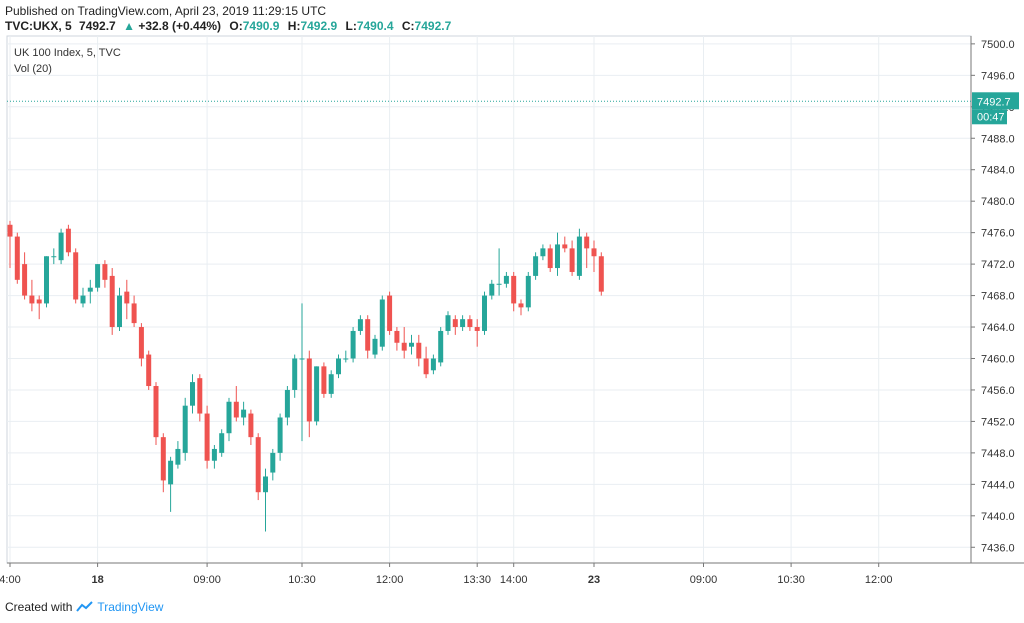  Describe the element at coordinates (351, 26) in the screenshot. I see `low-label: L:` at that location.